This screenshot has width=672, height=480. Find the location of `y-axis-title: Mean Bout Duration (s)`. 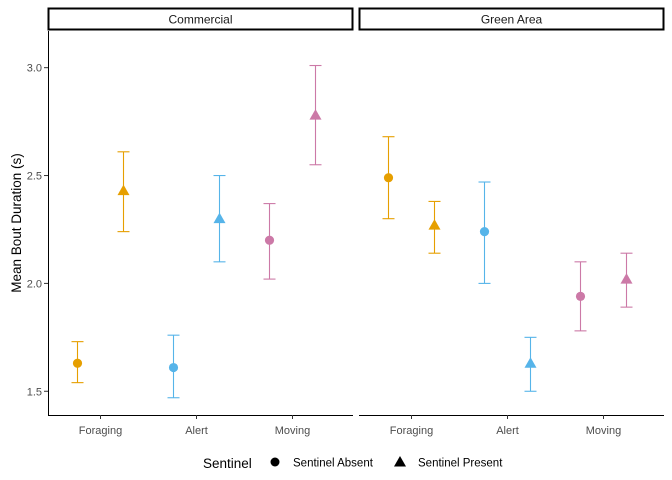

y-axis-title: Mean Bout Duration (s) is located at coordinates (16, 223).